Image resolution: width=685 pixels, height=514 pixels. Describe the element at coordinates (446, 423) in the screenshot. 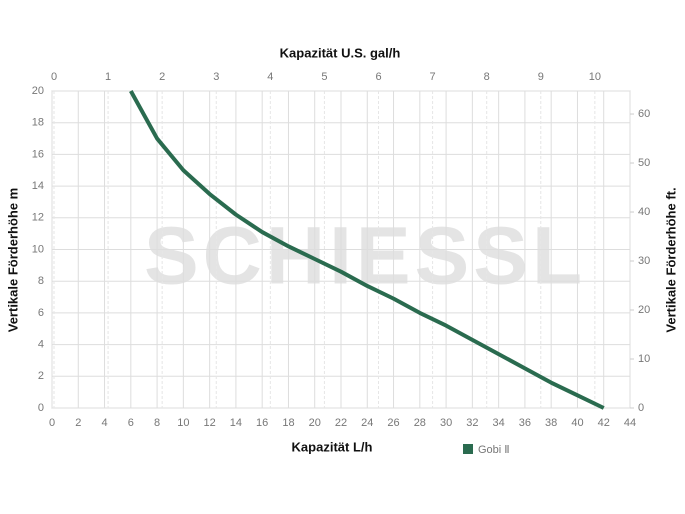

I see `x-tick-label: 30` at that location.